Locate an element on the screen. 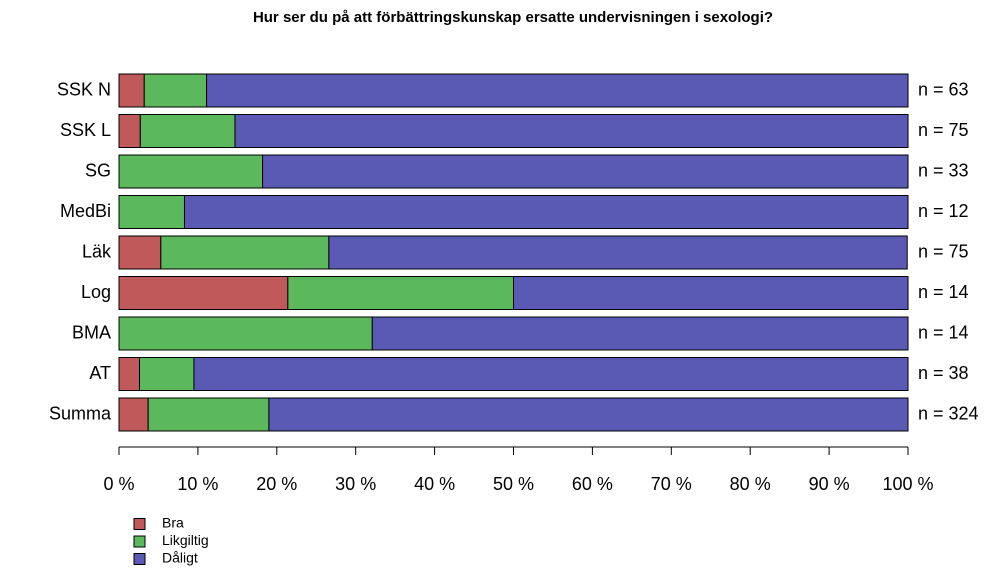  annotation: n = 324 is located at coordinates (948, 413).